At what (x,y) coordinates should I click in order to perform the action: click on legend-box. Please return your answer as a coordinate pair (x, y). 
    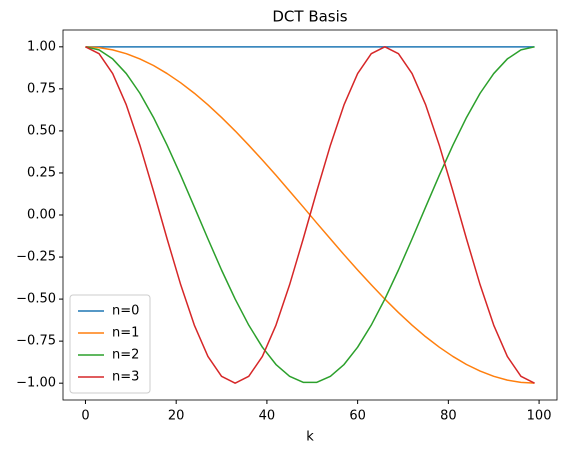
    Looking at the image, I should click on (110, 344).